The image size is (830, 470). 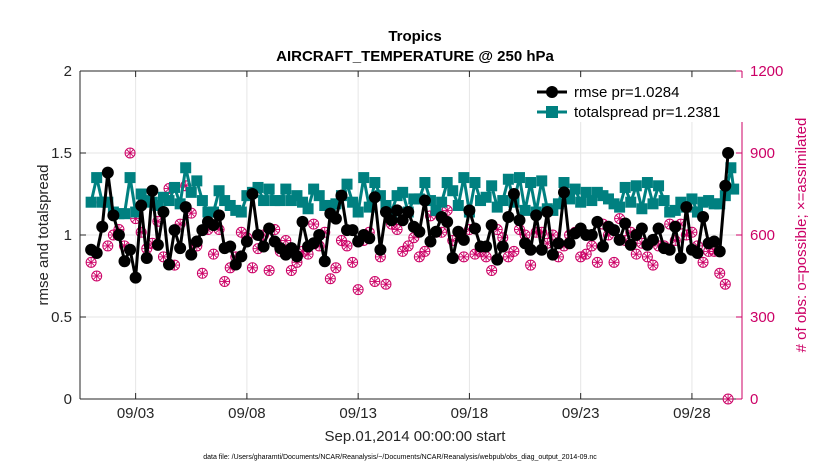 I want to click on x-axis-label: Sep.01,2014 00:00:00 start, so click(x=416, y=436).